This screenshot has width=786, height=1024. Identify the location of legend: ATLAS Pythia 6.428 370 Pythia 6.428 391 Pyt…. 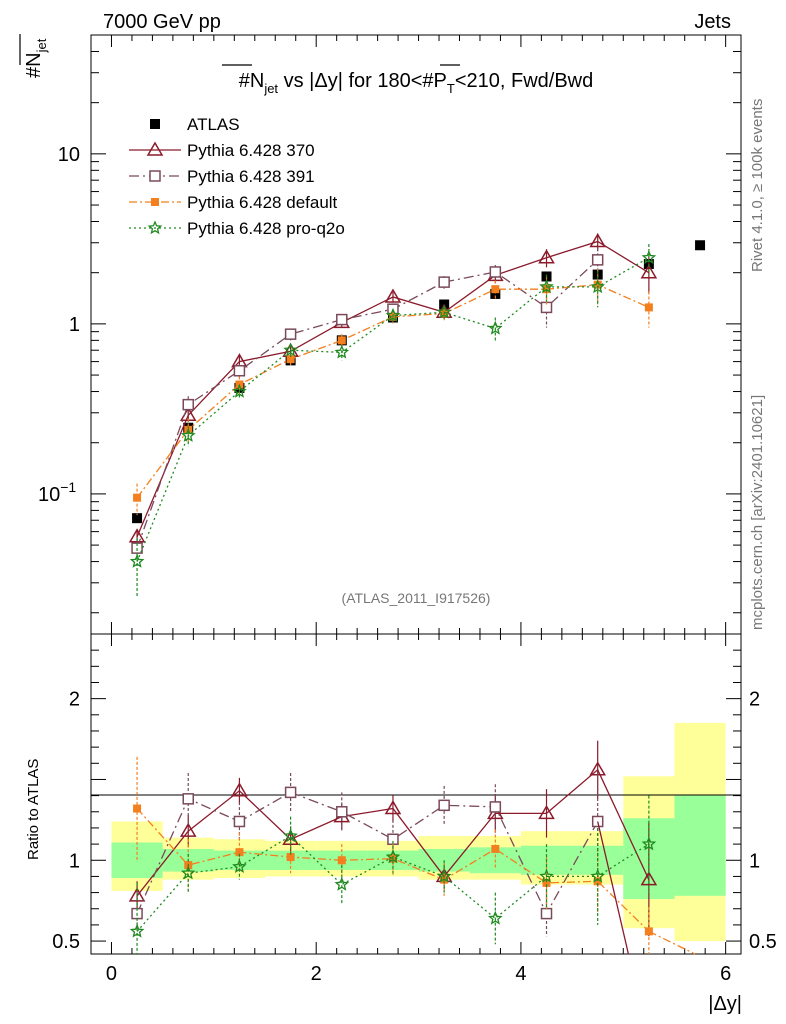
(237, 176).